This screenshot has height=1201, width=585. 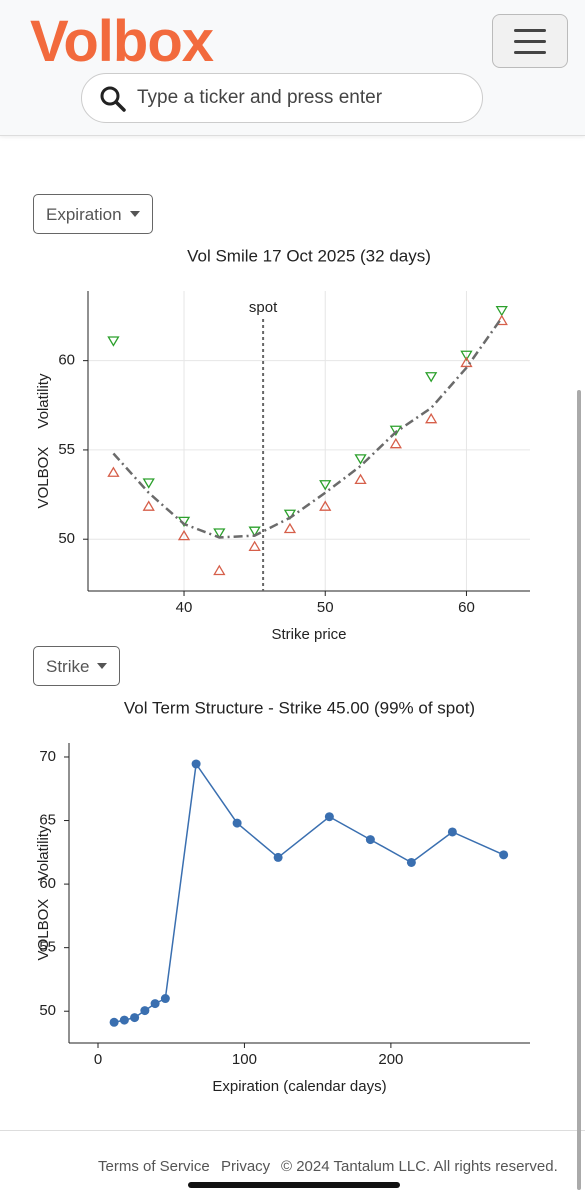 I want to click on search-icon, so click(x=113, y=99).